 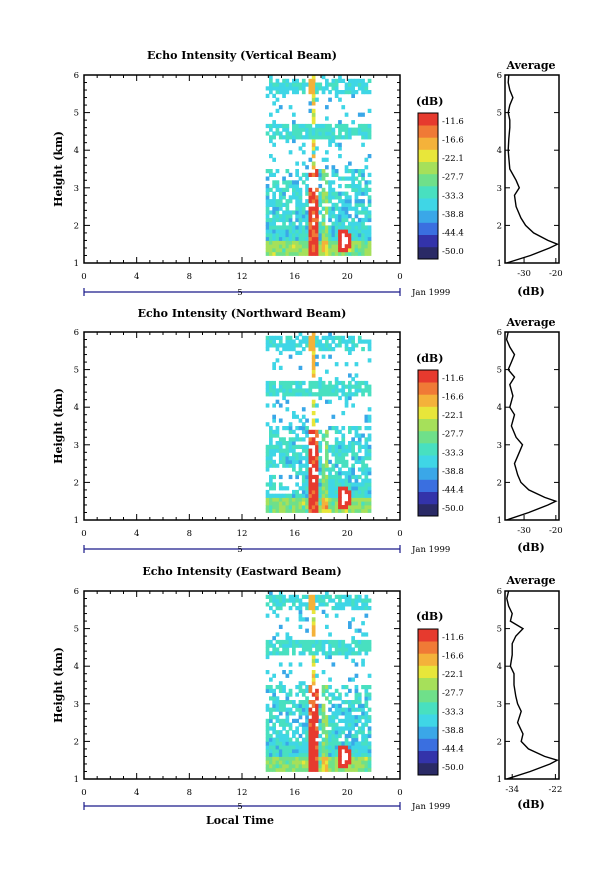 I want to click on heatmap-vertical, so click(x=318, y=165).